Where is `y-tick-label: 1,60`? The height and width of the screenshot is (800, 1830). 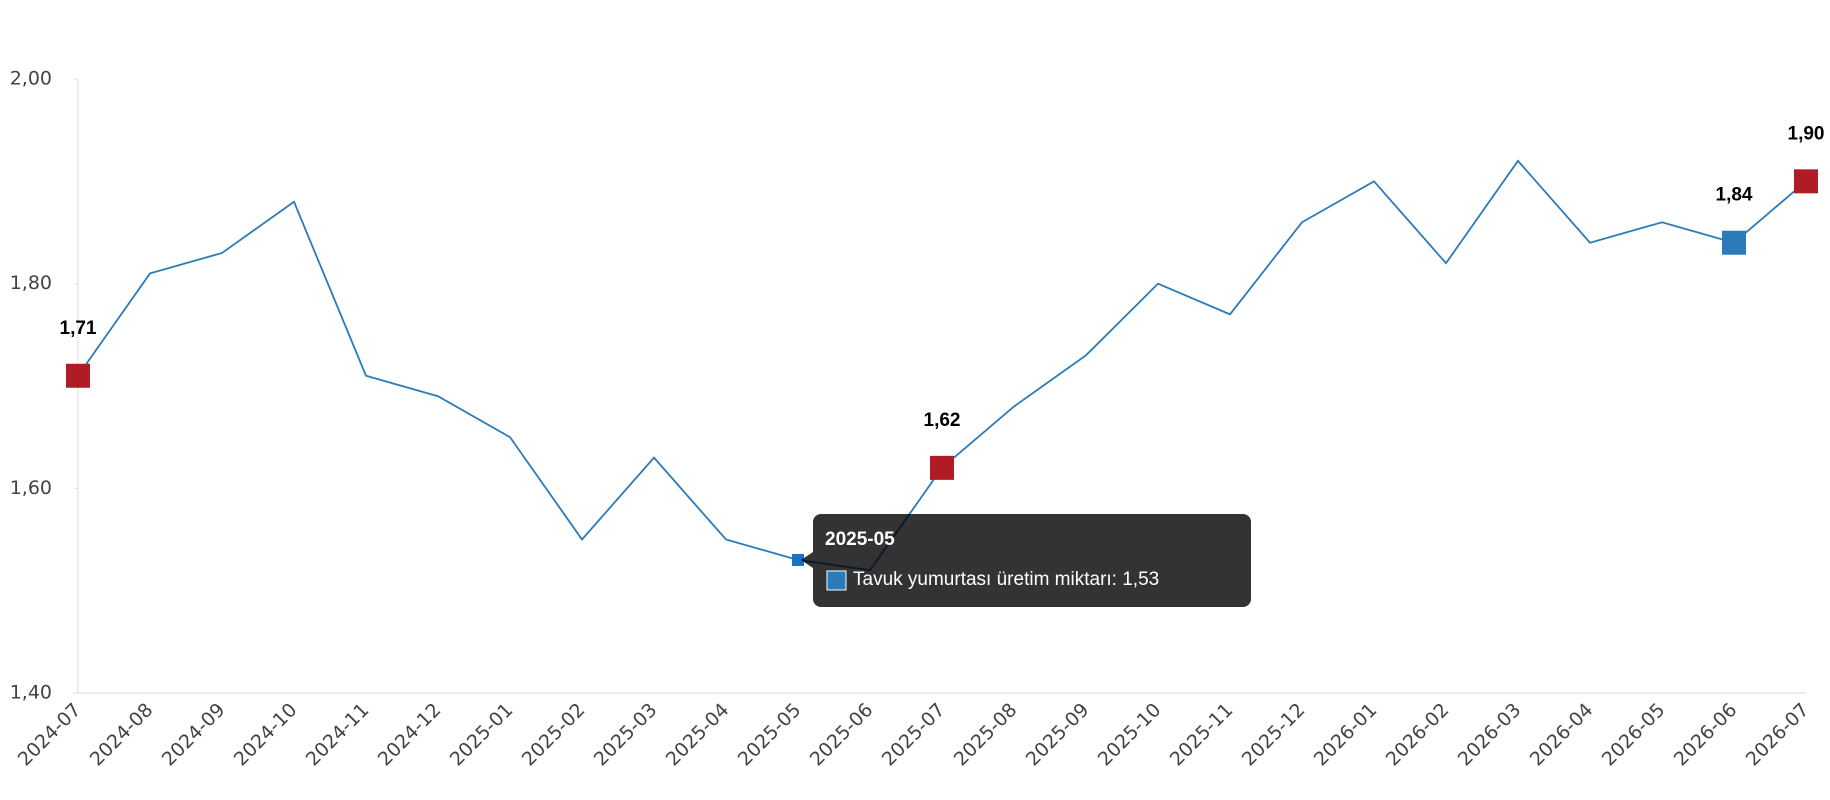 y-tick-label: 1,60 is located at coordinates (31, 488).